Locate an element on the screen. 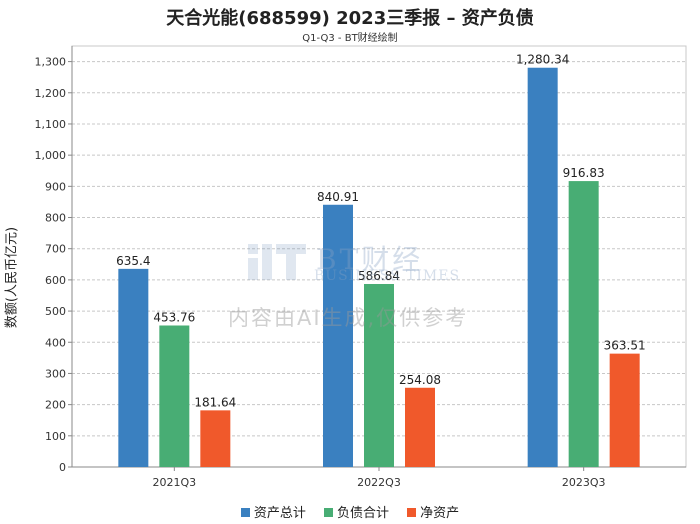 This screenshot has width=700, height=524. bar-data-label: 635.4 is located at coordinates (133, 261).